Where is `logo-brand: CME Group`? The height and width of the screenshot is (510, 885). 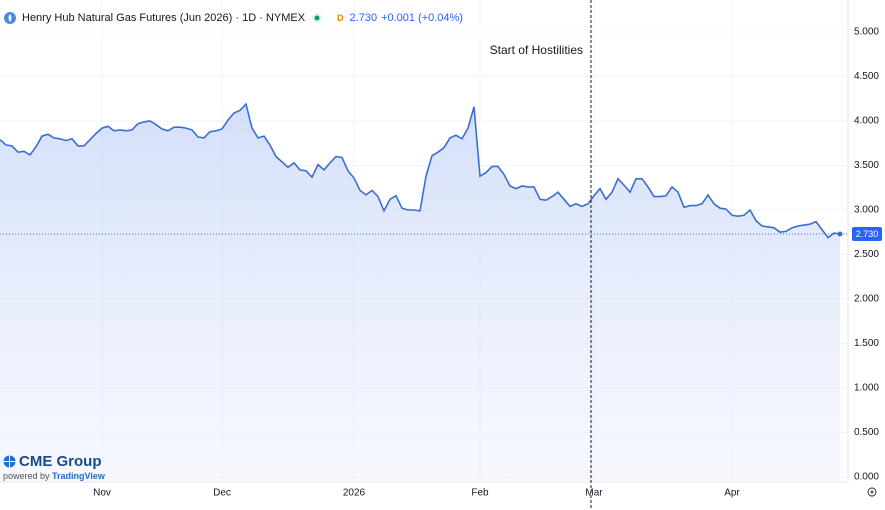
logo-brand: CME Group is located at coordinates (60, 461).